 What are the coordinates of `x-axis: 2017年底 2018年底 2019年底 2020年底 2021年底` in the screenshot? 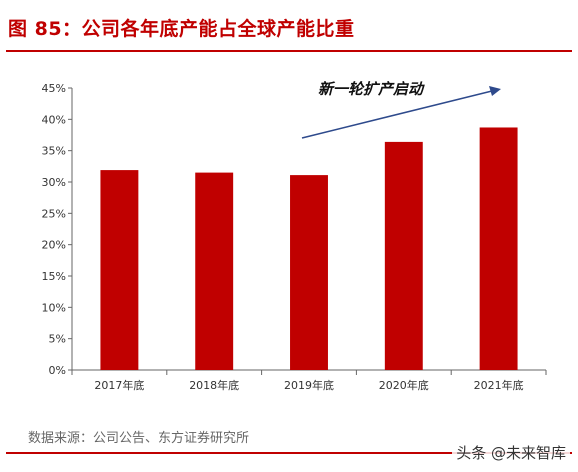 It's located at (309, 380).